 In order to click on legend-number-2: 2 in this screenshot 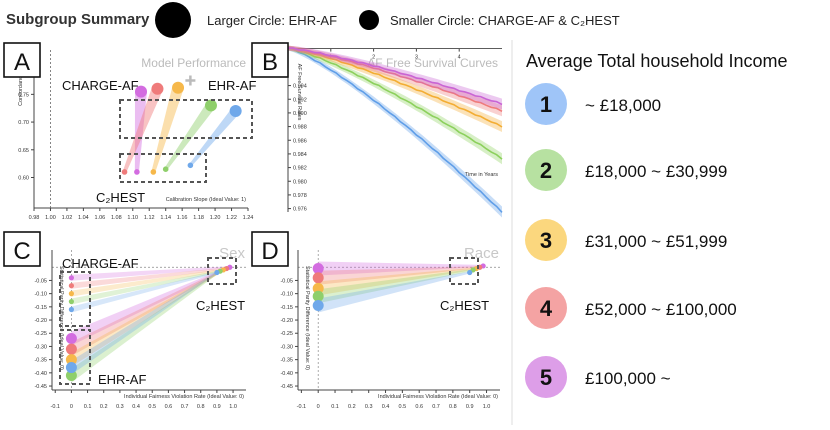, I will do `click(546, 170)`.